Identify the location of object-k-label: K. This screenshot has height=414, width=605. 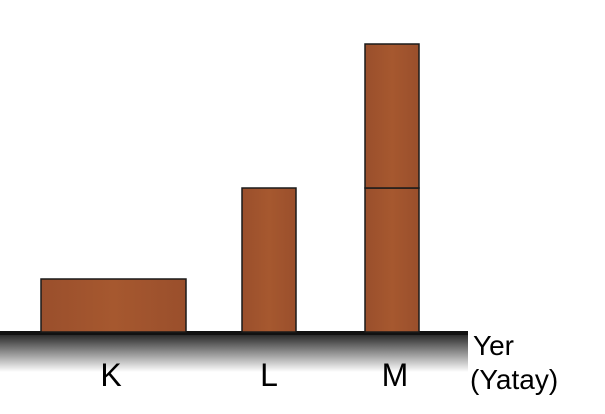
(110, 375).